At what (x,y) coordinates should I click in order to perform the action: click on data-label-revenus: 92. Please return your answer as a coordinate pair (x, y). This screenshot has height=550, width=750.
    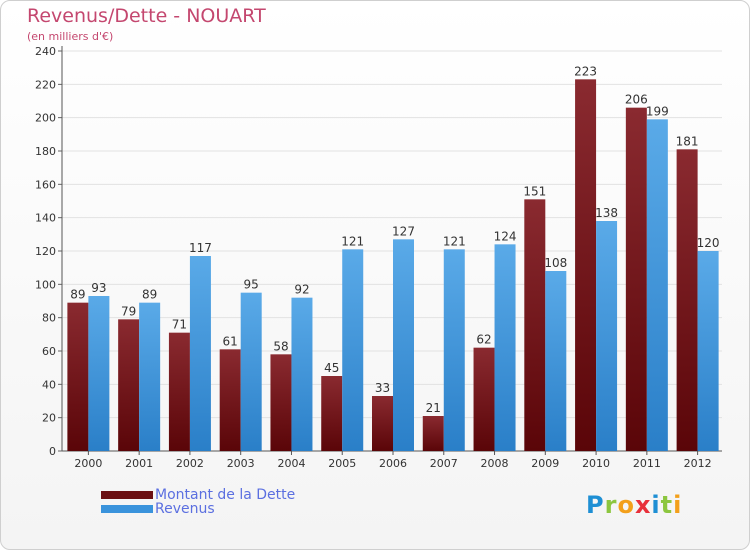
    Looking at the image, I should click on (301, 290).